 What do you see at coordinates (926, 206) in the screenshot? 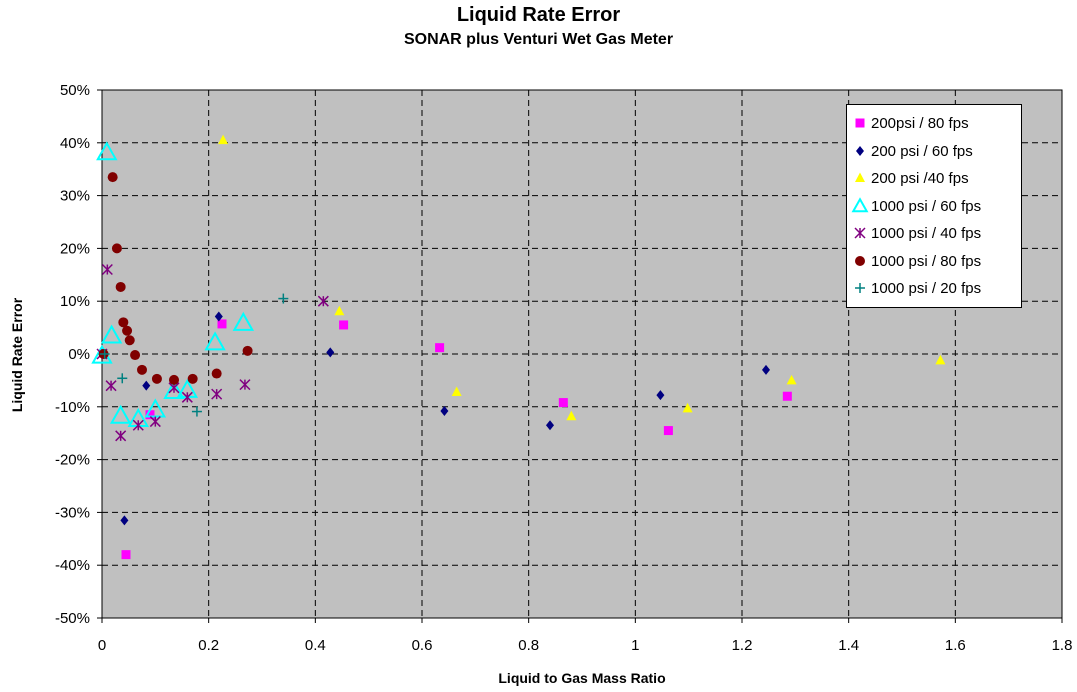
I see `legend-label: 1000 psi / 60 fps` at bounding box center [926, 206].